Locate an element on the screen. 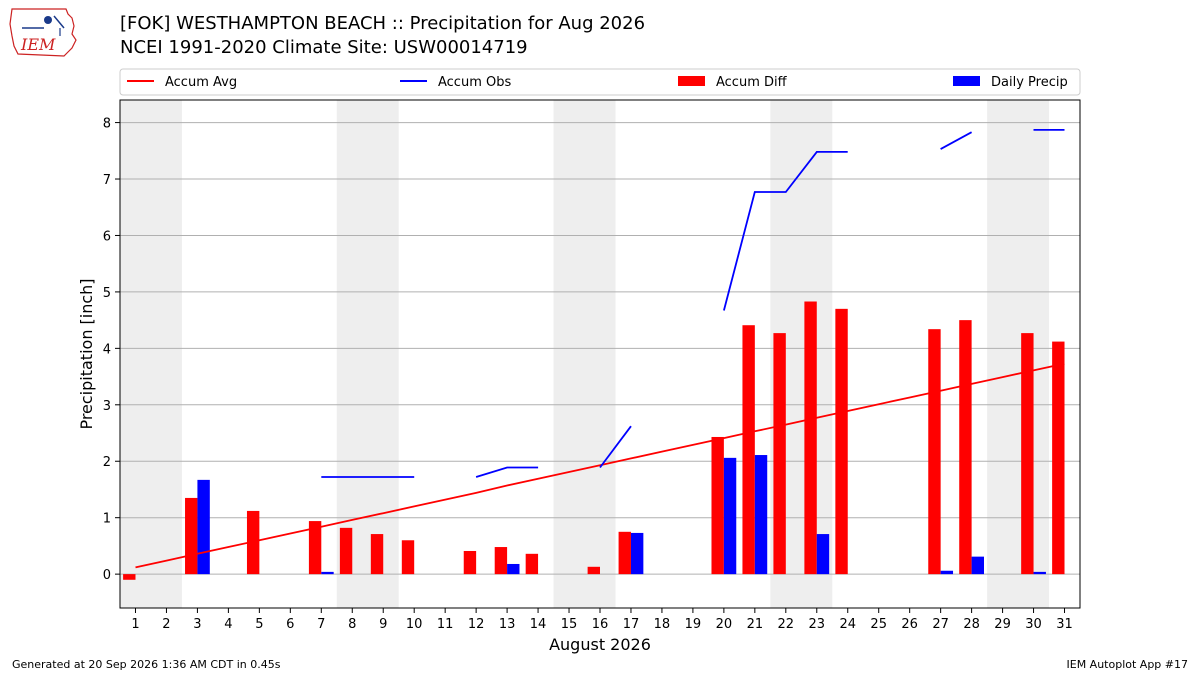 The image size is (1200, 675). x-tick-label: 10 is located at coordinates (414, 624).